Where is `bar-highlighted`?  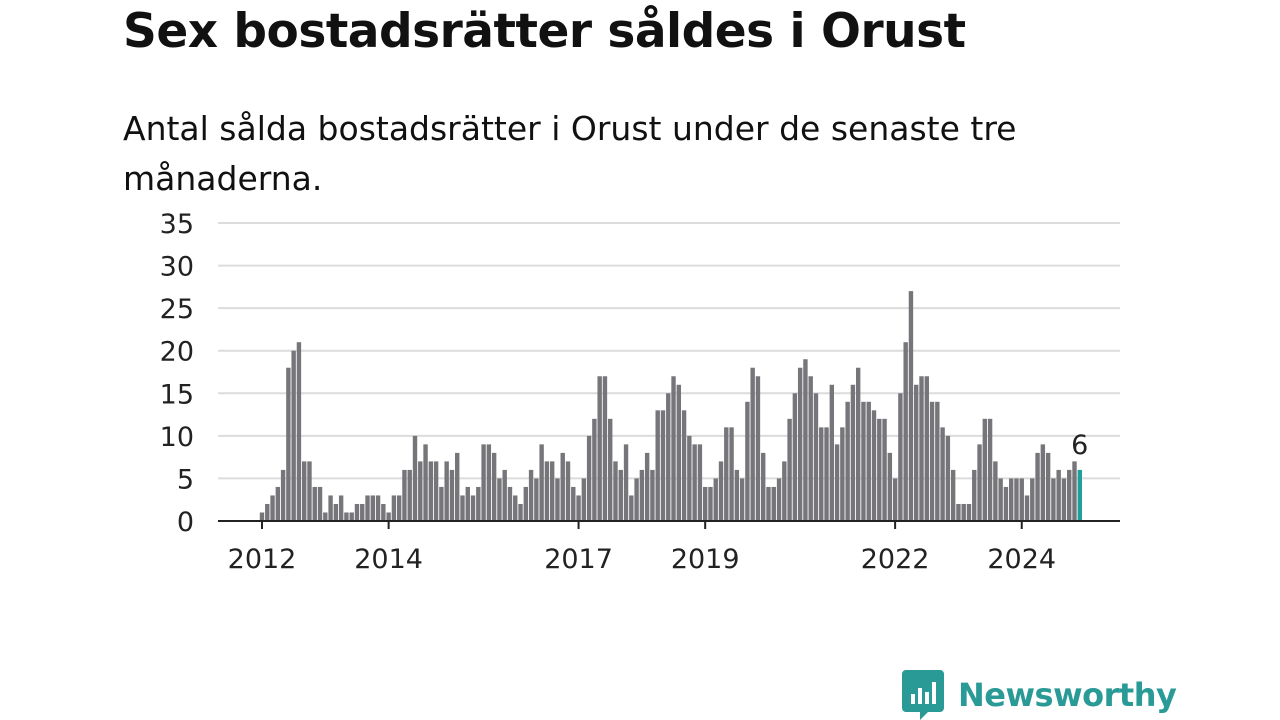 bar-highlighted is located at coordinates (1079, 495).